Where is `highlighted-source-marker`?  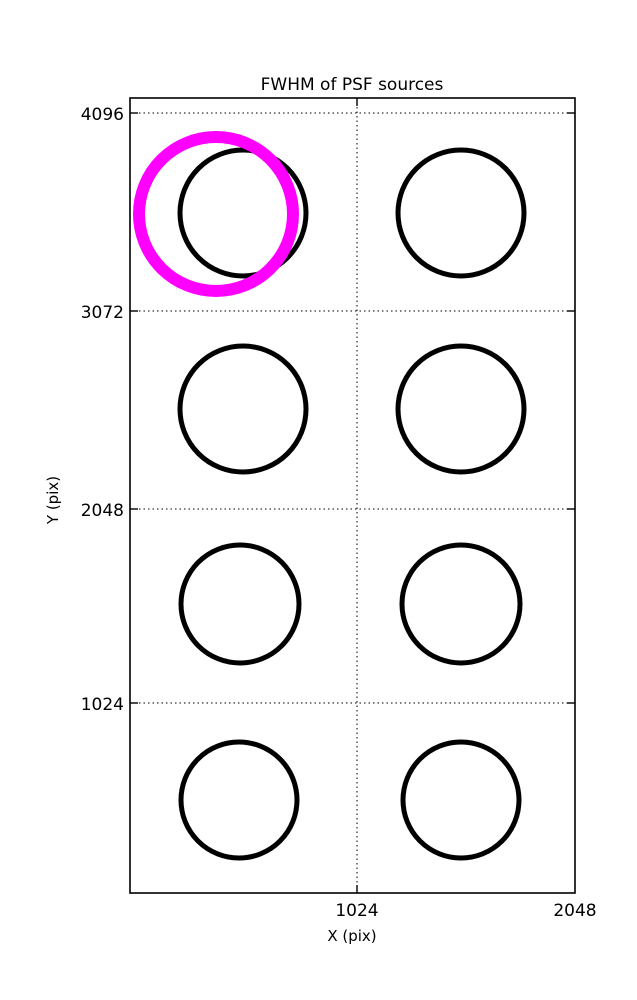 highlighted-source-marker is located at coordinates (216, 214).